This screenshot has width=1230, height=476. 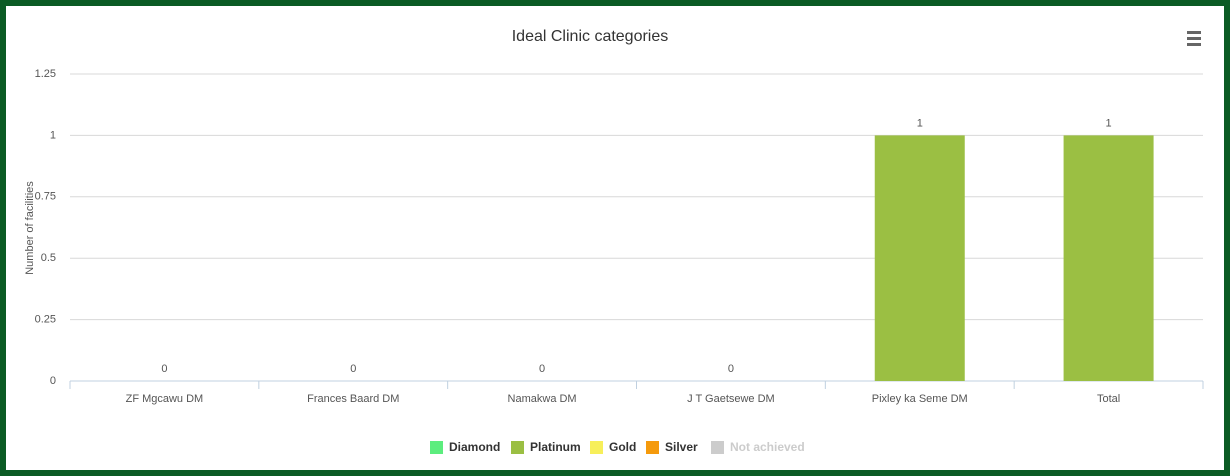 I want to click on y-tick-label: 1.25, so click(x=45, y=74).